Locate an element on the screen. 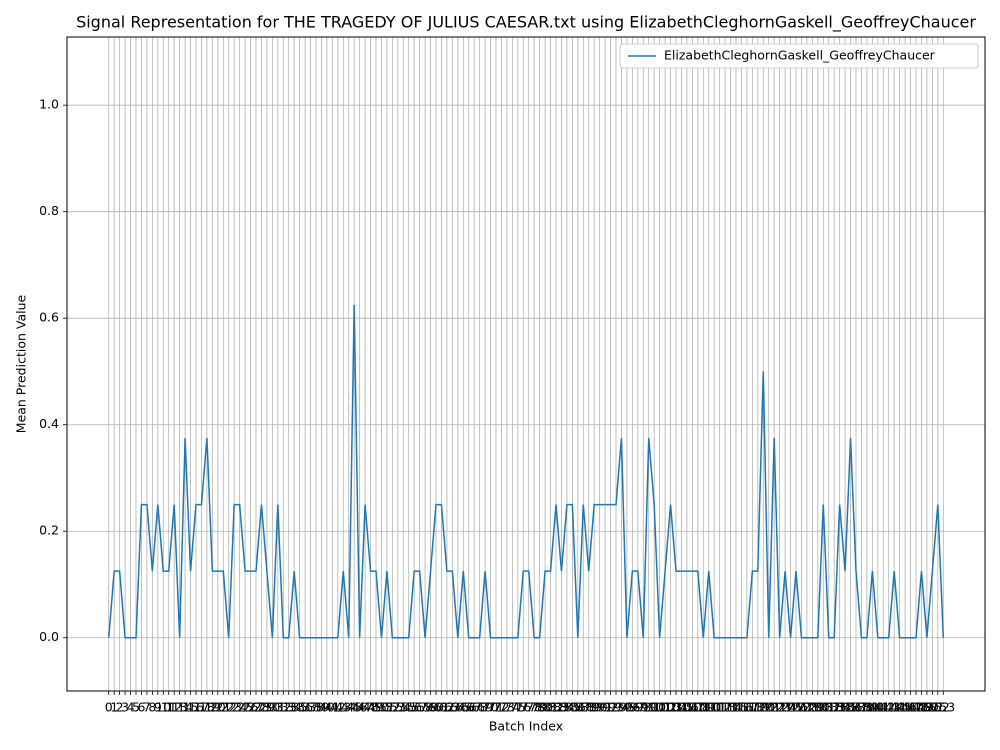  x-tick-label: 69 is located at coordinates (485, 707).